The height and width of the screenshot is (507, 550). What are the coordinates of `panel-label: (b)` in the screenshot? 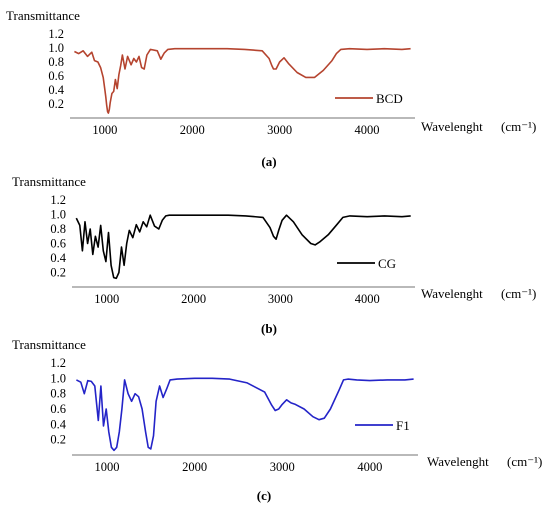 It's located at (269, 328).